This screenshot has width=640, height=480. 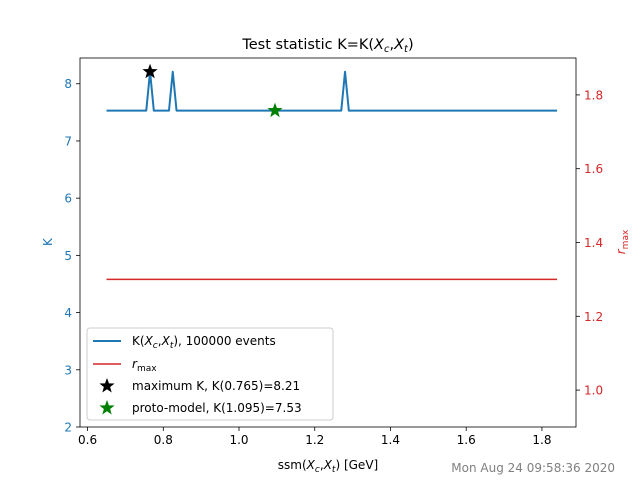 What do you see at coordinates (622, 241) in the screenshot?
I see `y-axis-right-label: rmax` at bounding box center [622, 241].